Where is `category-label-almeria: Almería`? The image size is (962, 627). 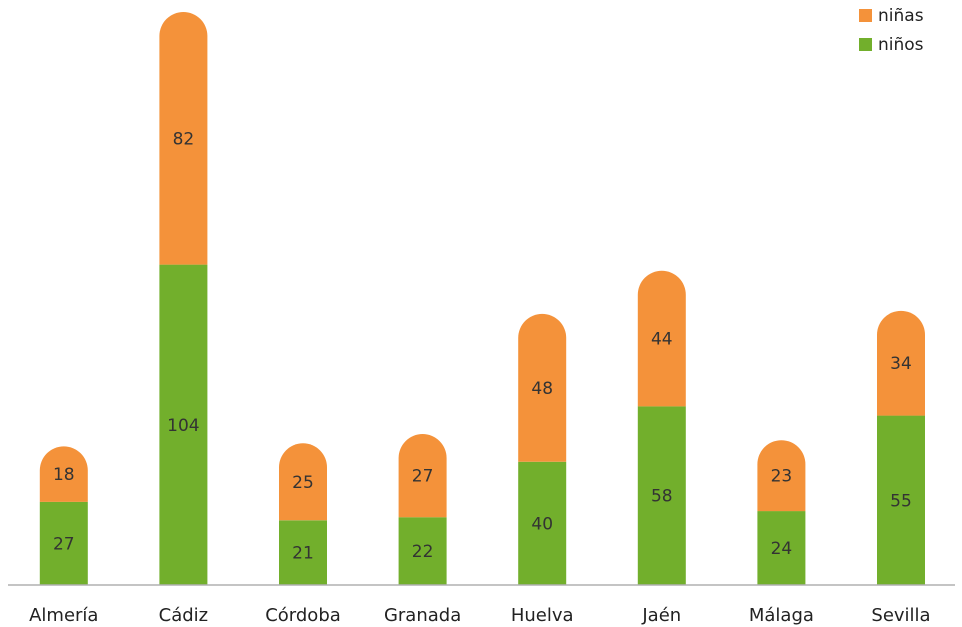
category-label-almeria: Almería is located at coordinates (63, 615).